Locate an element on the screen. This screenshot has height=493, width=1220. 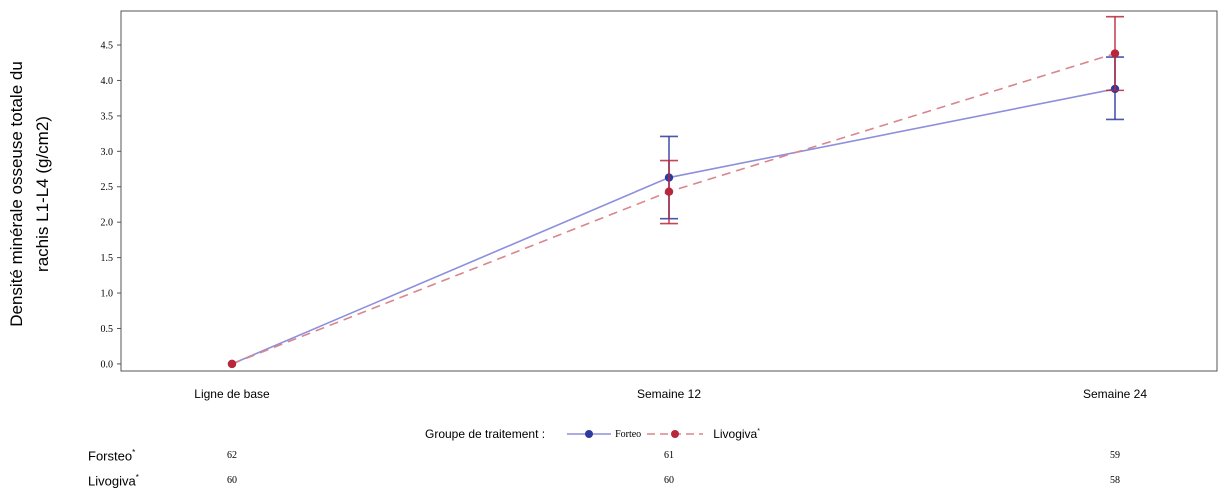
legend-title: Groupe de traitement : is located at coordinates (485, 434).